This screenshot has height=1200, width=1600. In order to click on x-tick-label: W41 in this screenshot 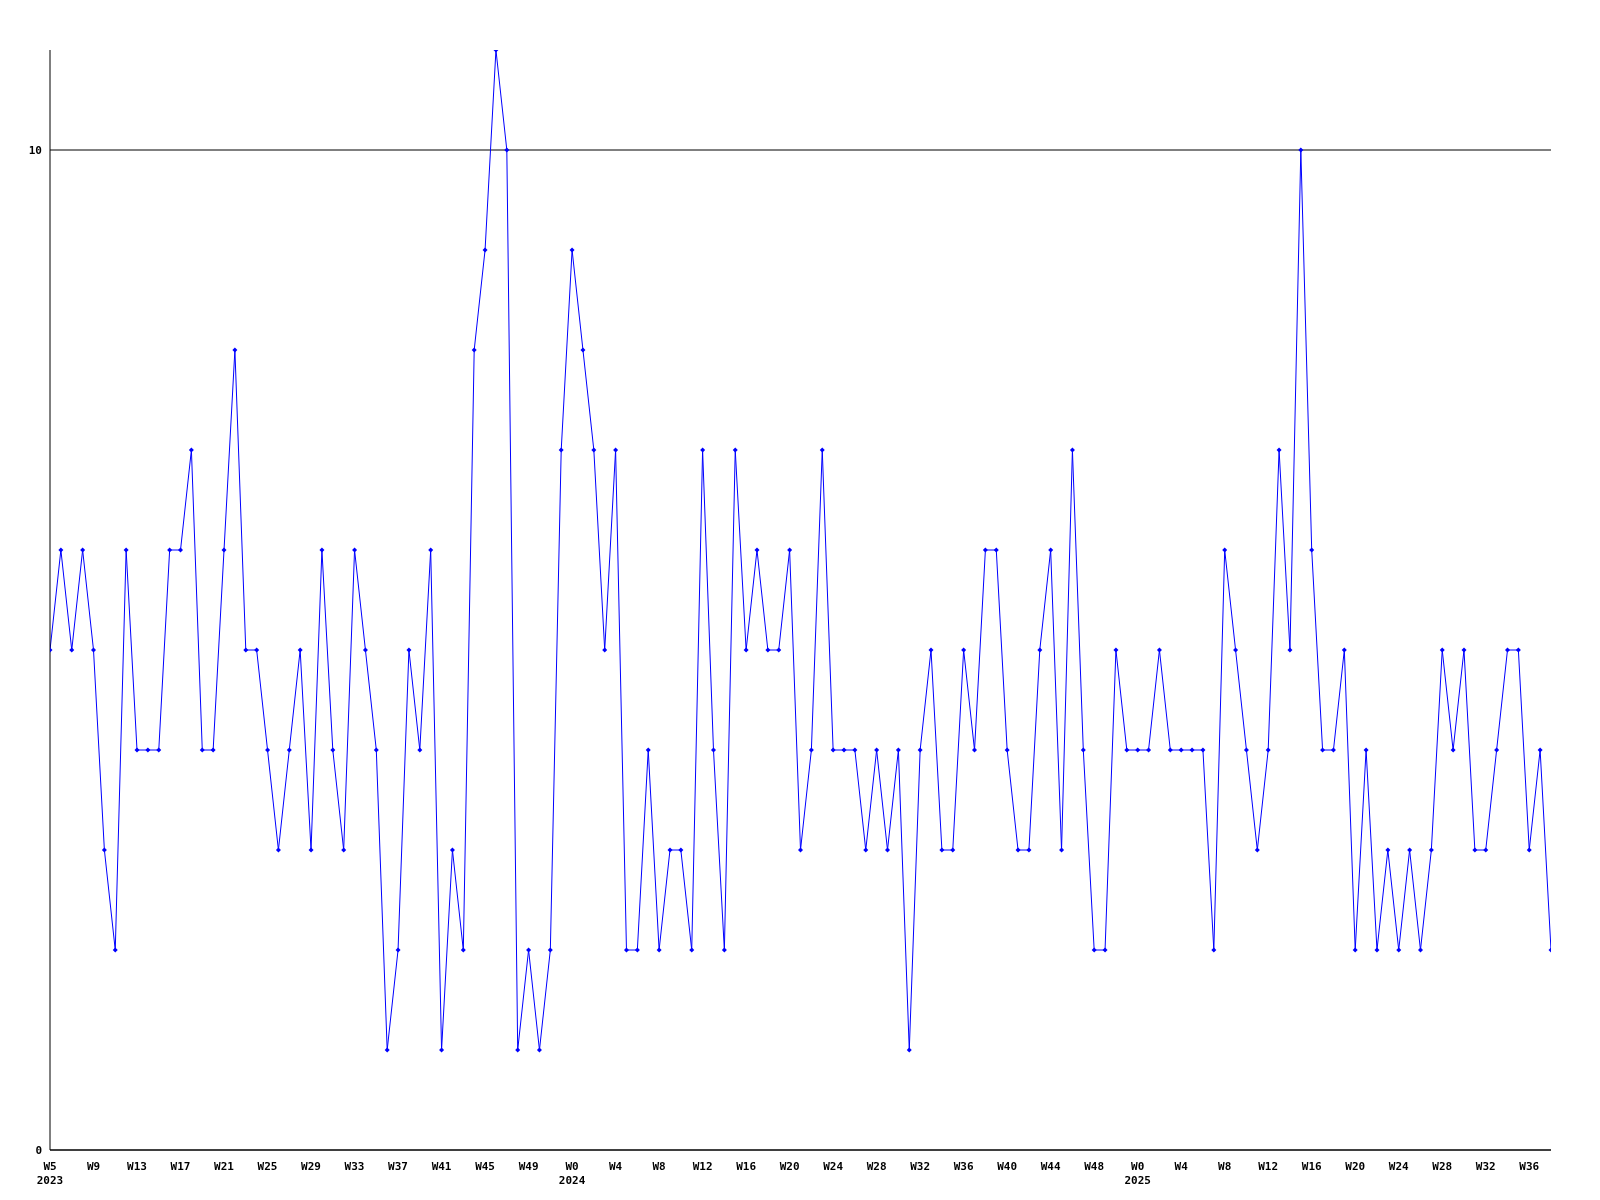, I will do `click(441, 1166)`.